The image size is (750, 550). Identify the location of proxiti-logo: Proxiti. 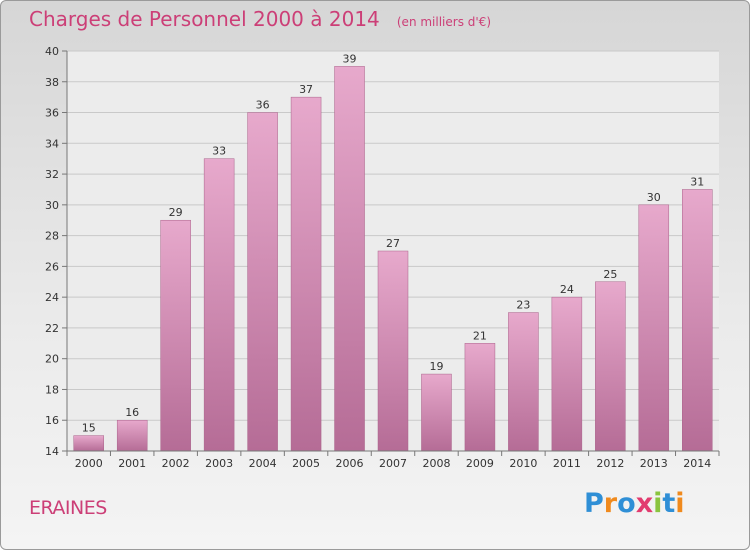
(634, 503).